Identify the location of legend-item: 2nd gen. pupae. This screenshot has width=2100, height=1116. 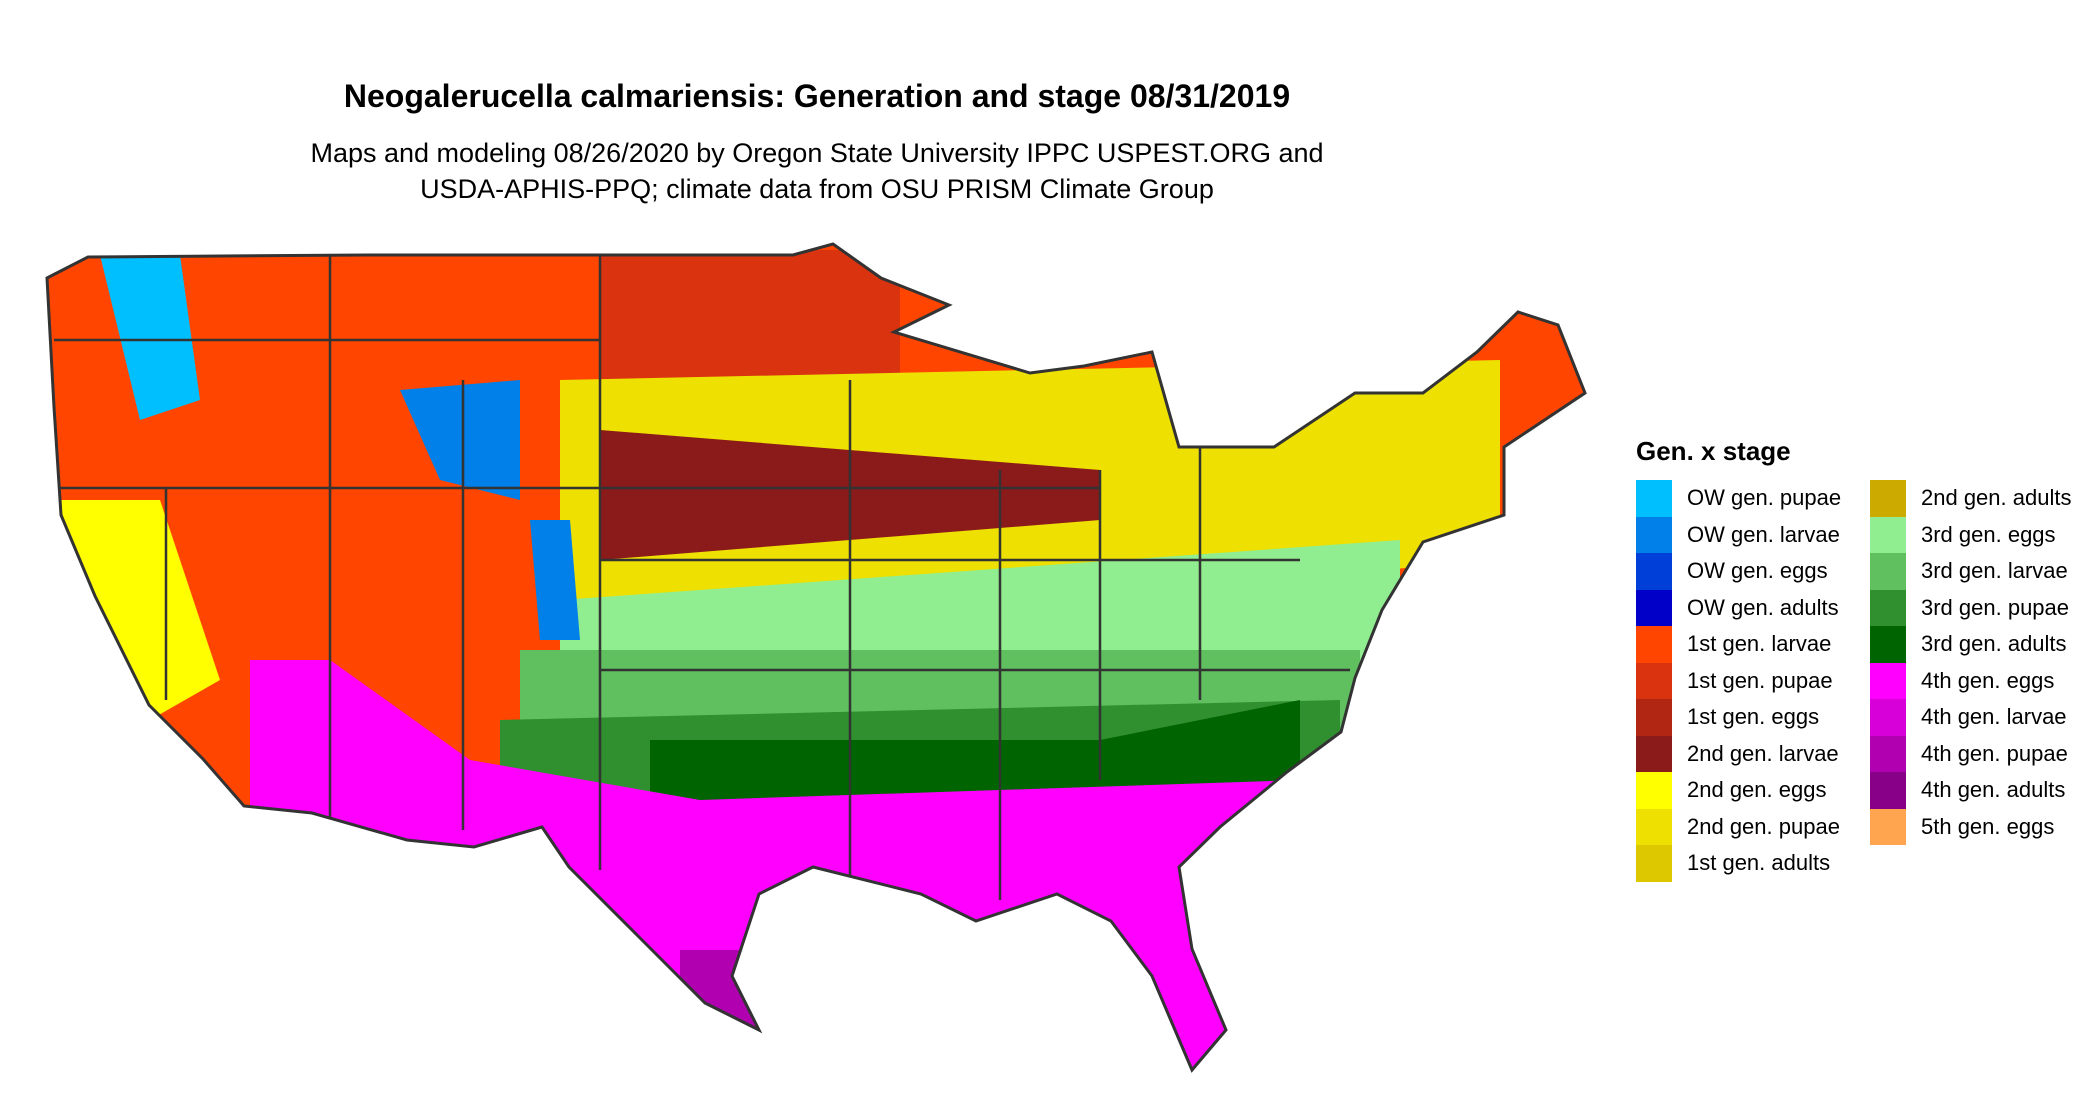
(1738, 826).